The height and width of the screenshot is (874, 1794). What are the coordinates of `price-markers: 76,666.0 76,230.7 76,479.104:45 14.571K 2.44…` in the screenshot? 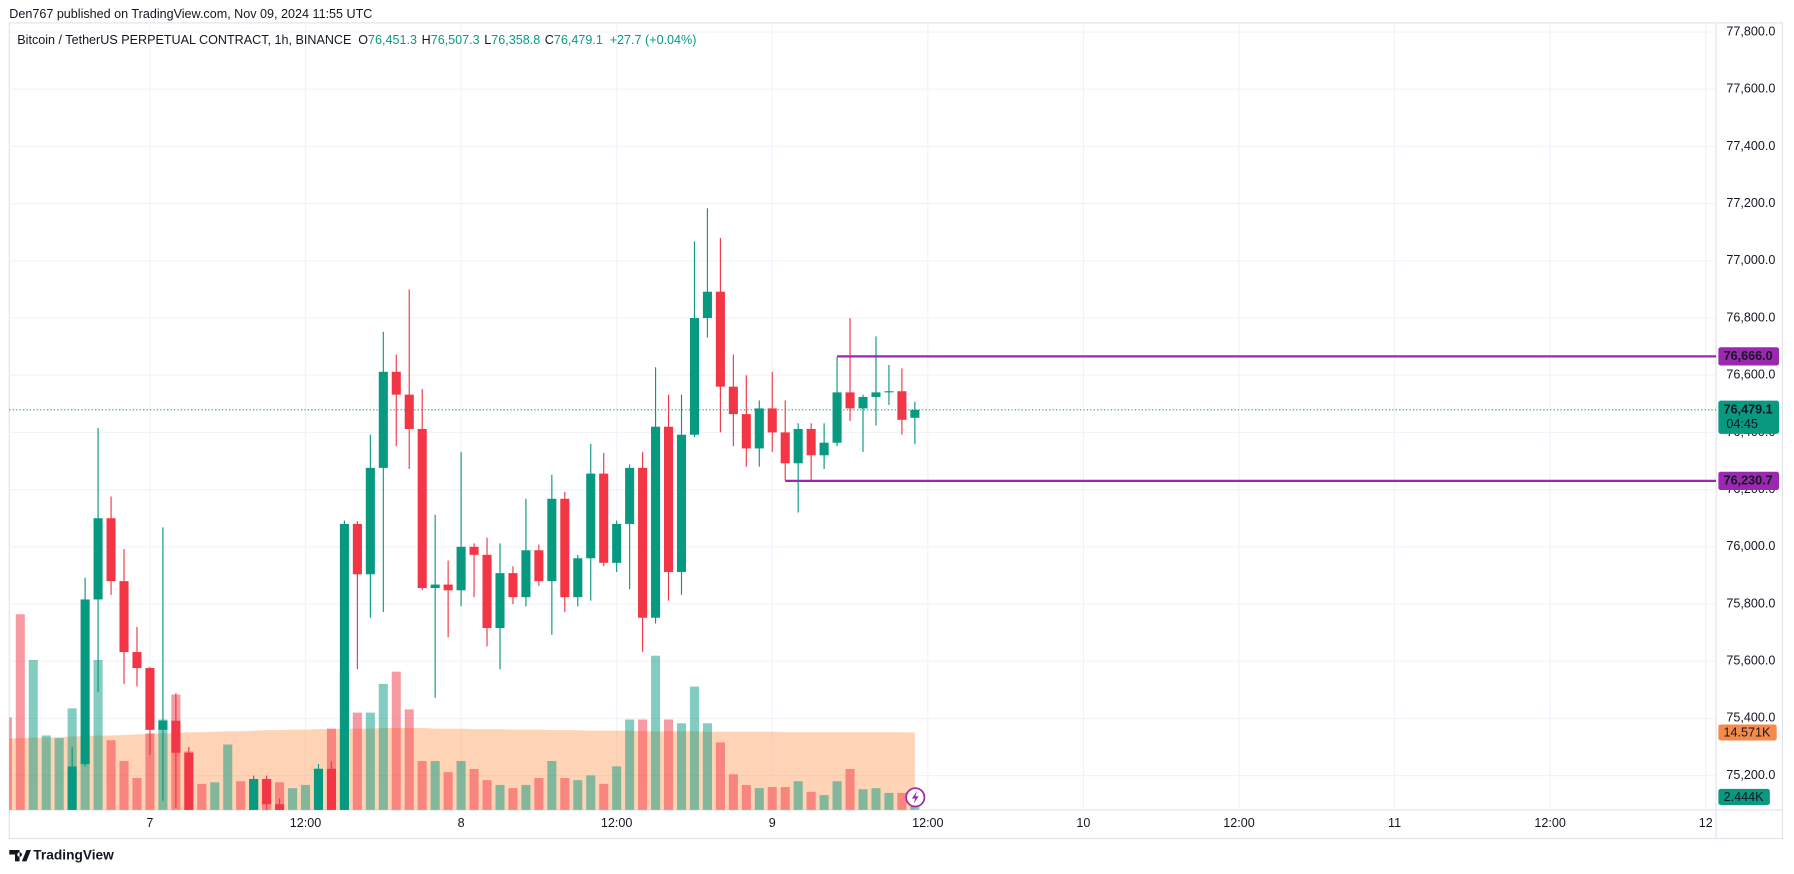 It's located at (1749, 576).